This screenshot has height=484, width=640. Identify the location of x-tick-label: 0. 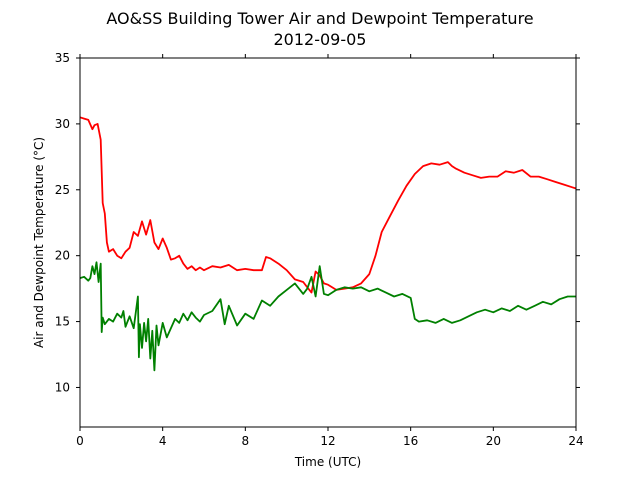
(80, 441).